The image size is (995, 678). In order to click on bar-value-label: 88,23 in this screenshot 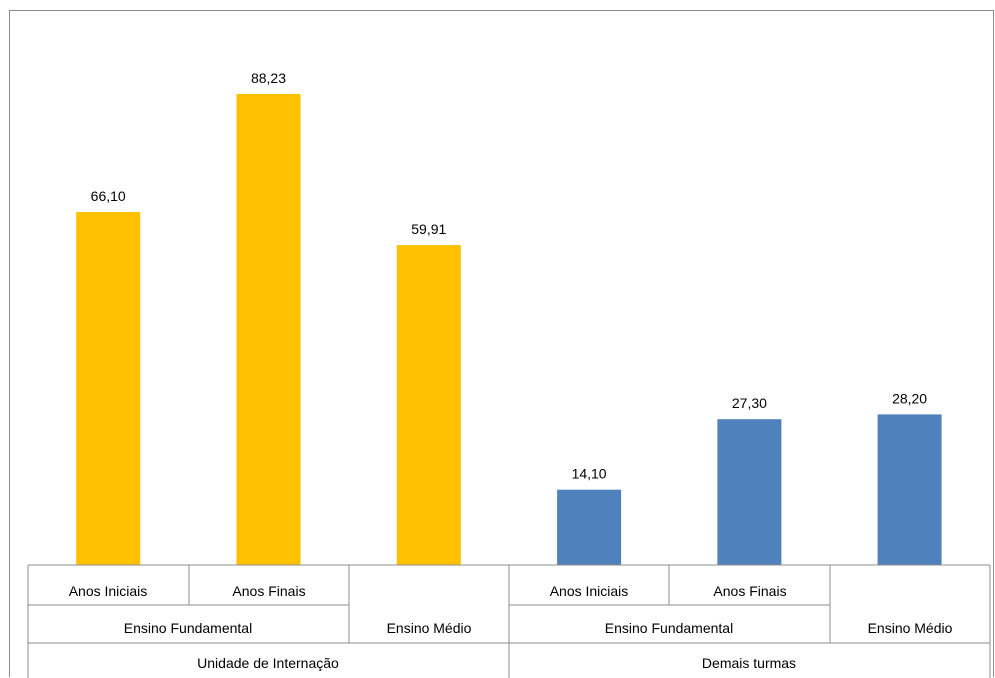, I will do `click(268, 78)`.